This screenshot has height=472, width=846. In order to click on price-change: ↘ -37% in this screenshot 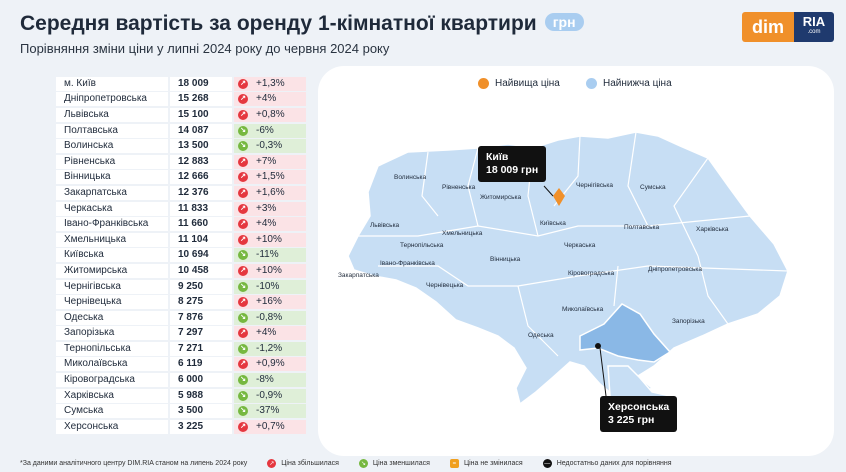, I will do `click(270, 411)`.